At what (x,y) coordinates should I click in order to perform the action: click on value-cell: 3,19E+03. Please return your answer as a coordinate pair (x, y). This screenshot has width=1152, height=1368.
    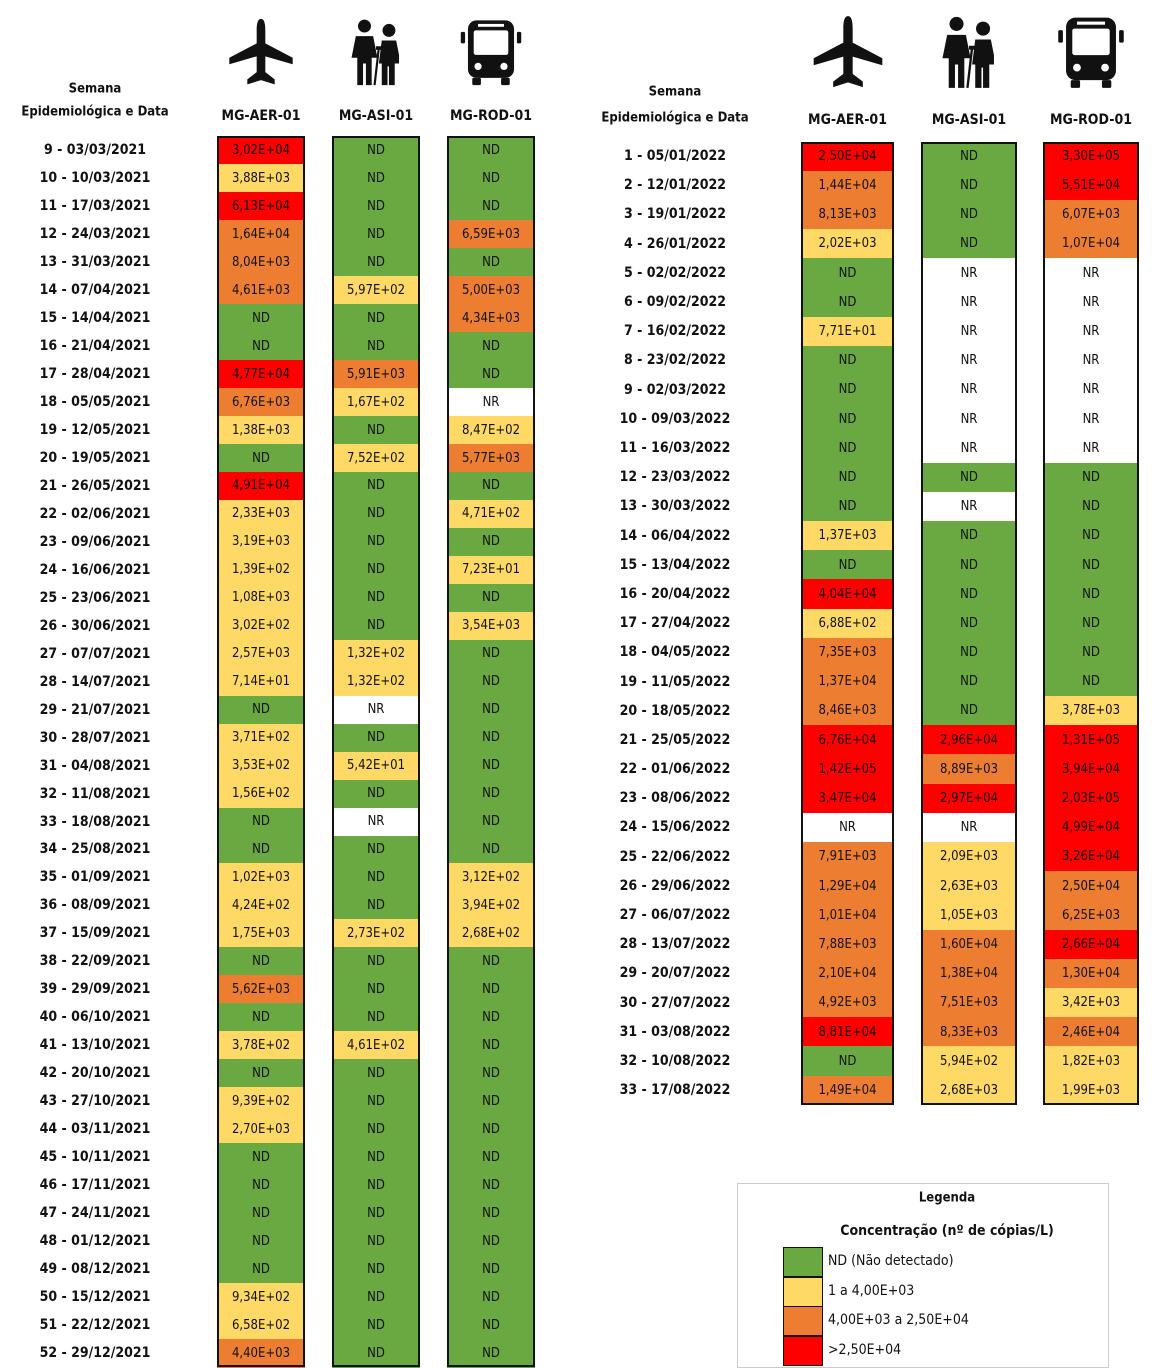
    Looking at the image, I should click on (261, 542).